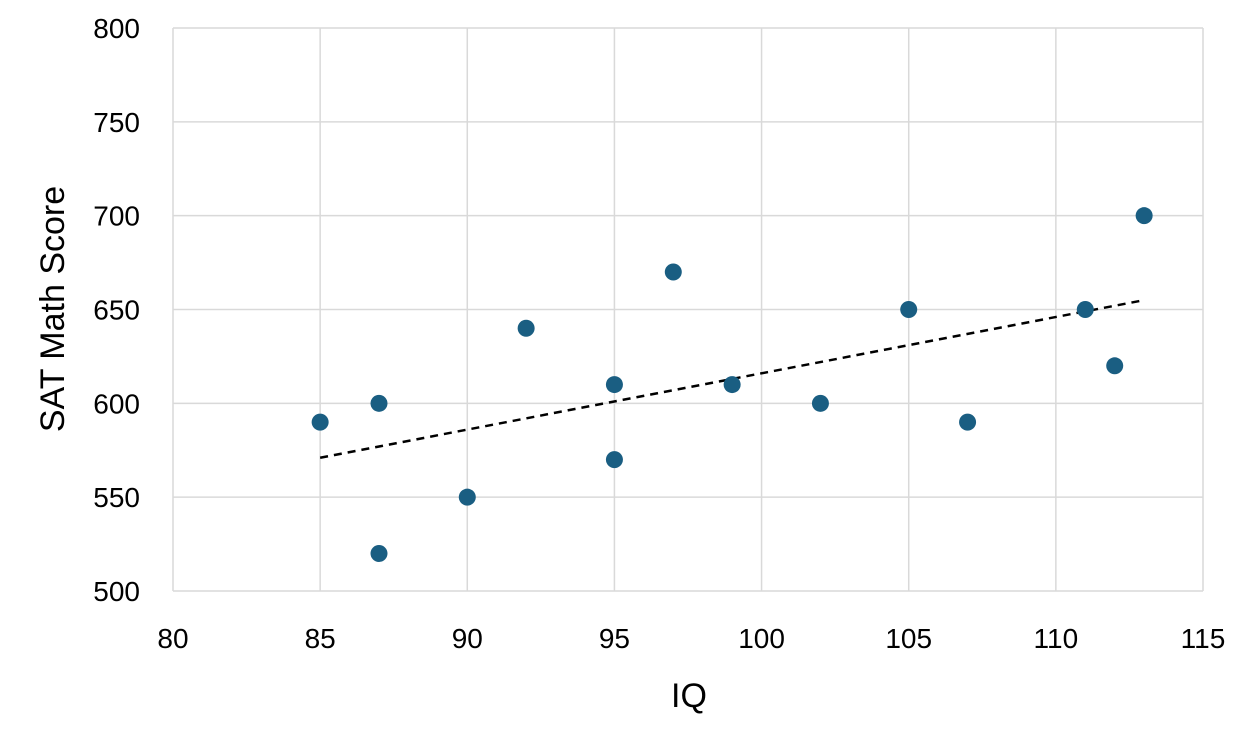  Describe the element at coordinates (689, 696) in the screenshot. I see `x-axis-label: IQ` at that location.